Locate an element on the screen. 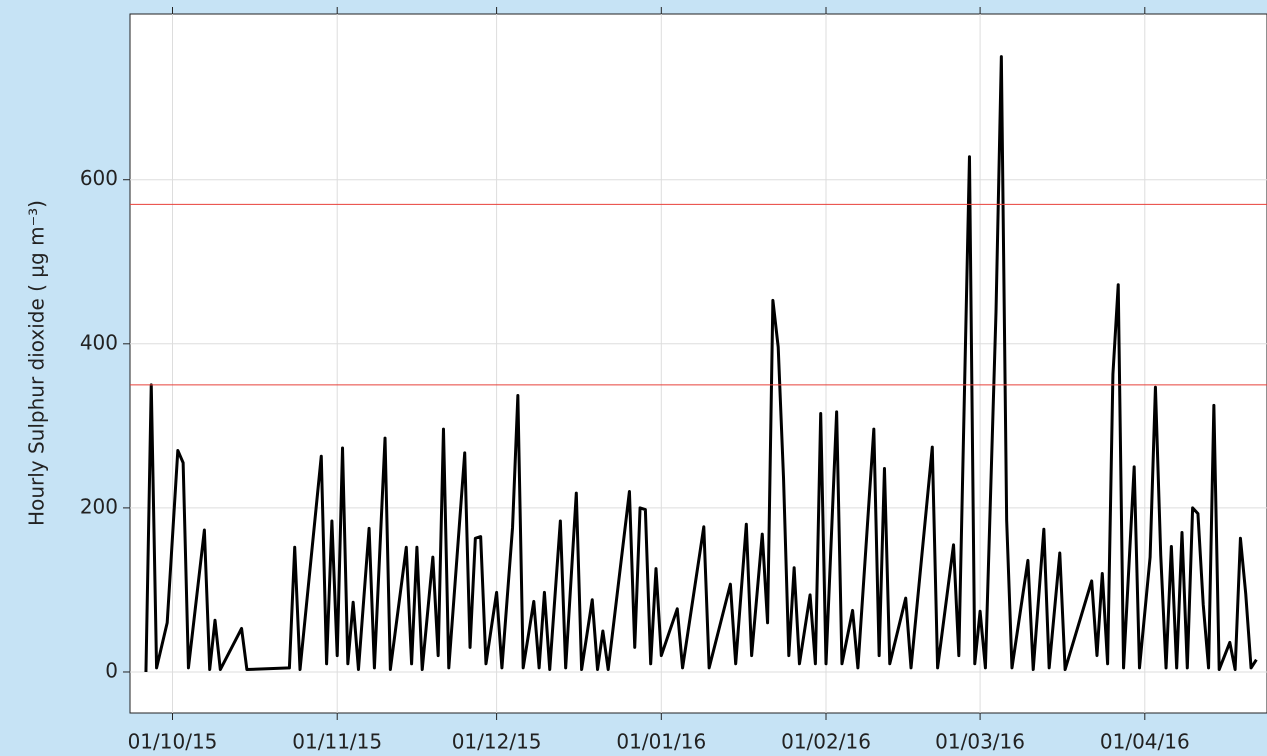 The width and height of the screenshot is (1267, 756). y-tick-label: 400 is located at coordinates (99, 342).